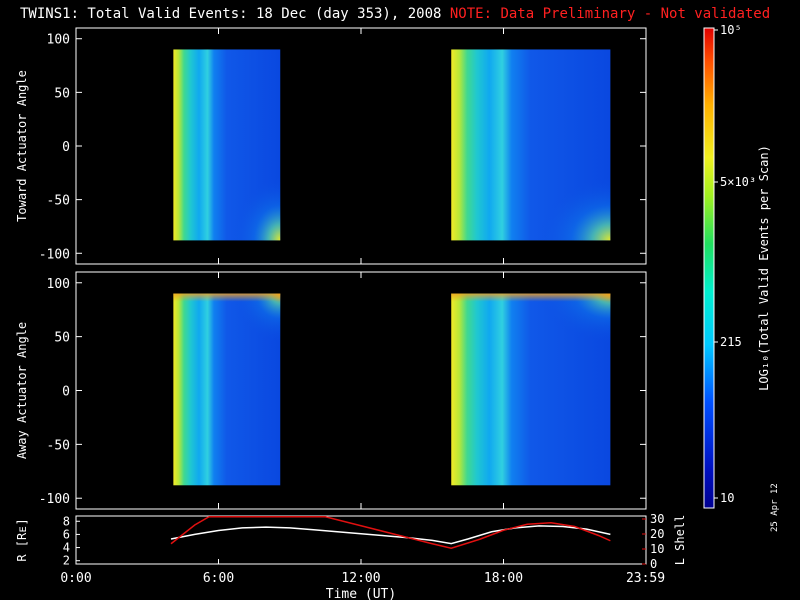  Describe the element at coordinates (22, 539) in the screenshot. I see `y-left-label: R [Rᴇ]` at that location.